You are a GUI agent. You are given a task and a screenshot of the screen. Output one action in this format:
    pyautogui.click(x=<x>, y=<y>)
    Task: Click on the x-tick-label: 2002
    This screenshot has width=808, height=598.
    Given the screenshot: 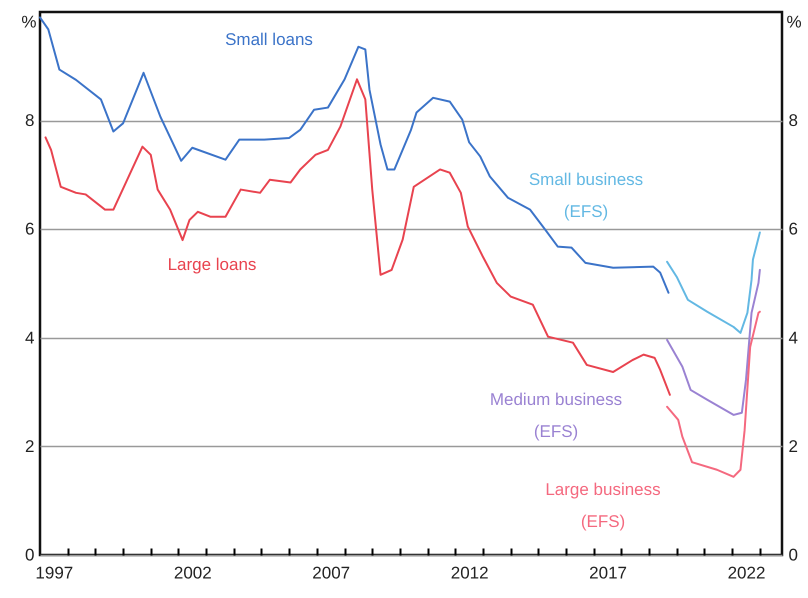 What is the action you would take?
    pyautogui.click(x=193, y=573)
    